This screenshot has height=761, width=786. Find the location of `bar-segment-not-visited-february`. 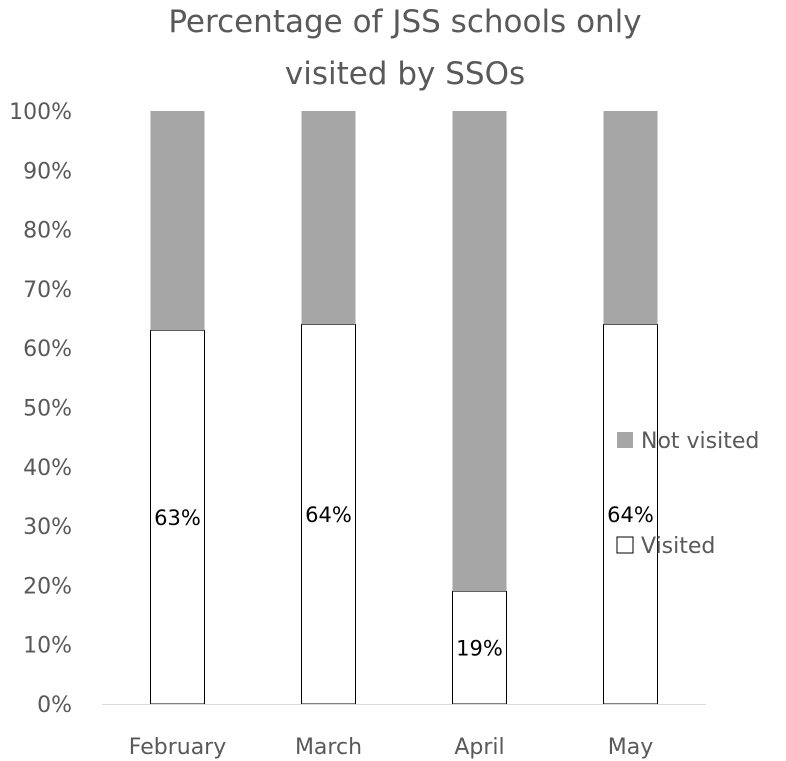

bar-segment-not-visited-february is located at coordinates (177, 221).